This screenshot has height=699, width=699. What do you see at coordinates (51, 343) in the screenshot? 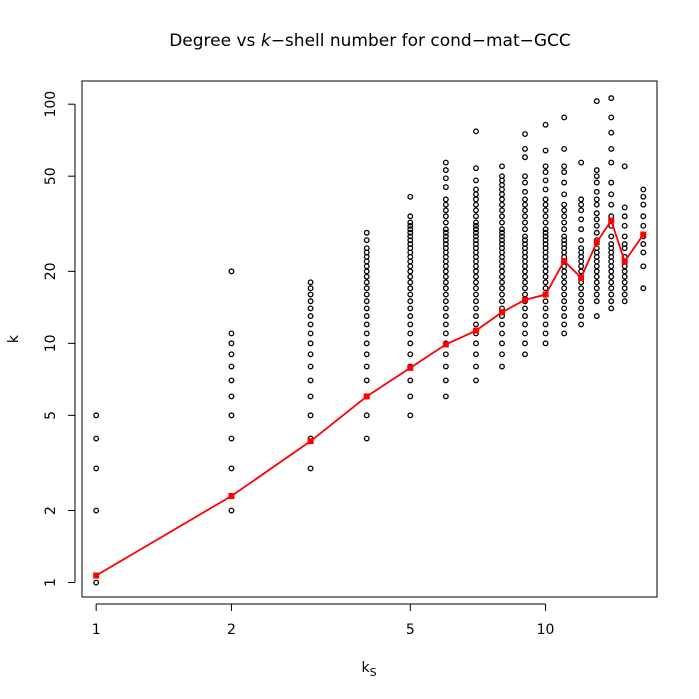
I see `y-tick-label: 10` at bounding box center [51, 343].